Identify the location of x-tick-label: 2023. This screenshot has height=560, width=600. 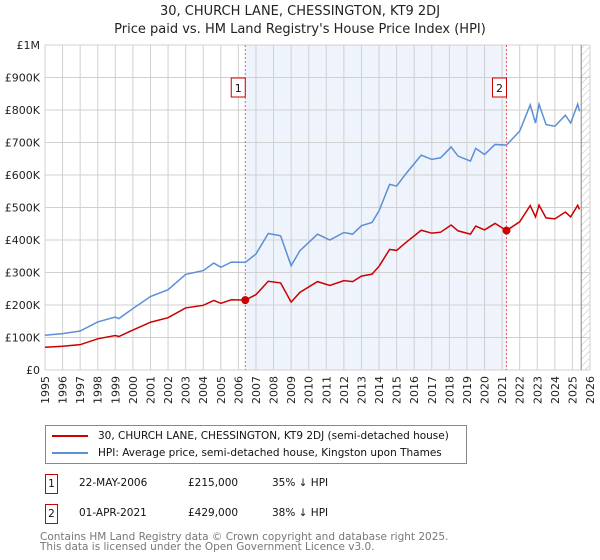
(537, 390).